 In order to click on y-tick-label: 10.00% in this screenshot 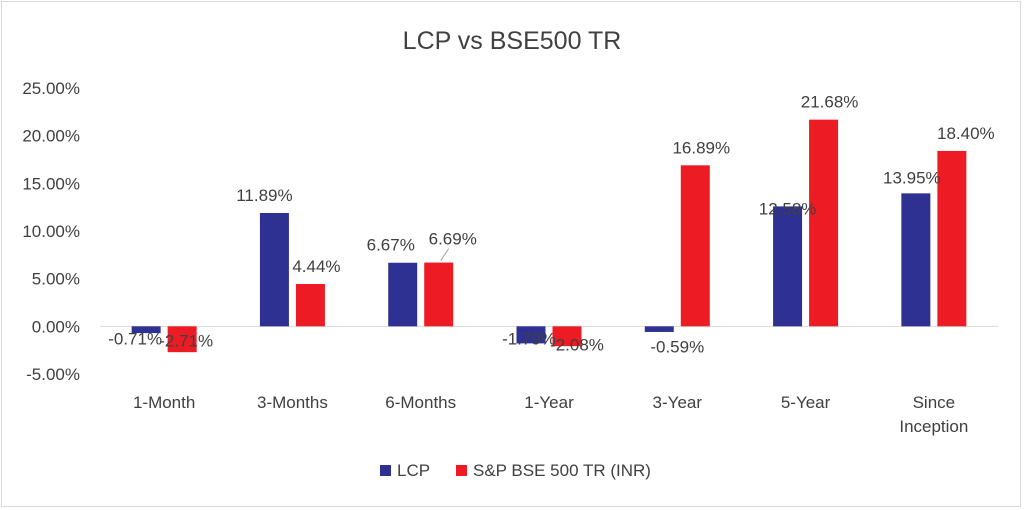, I will do `click(51, 231)`.